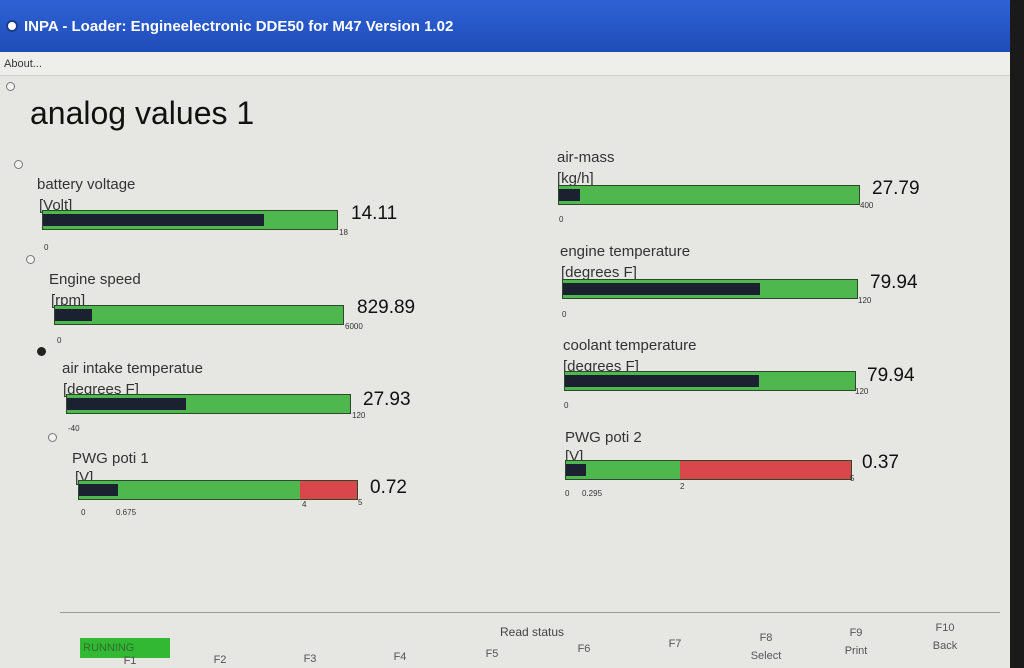 The height and width of the screenshot is (668, 1024). I want to click on fkey-label: F7, so click(675, 644).